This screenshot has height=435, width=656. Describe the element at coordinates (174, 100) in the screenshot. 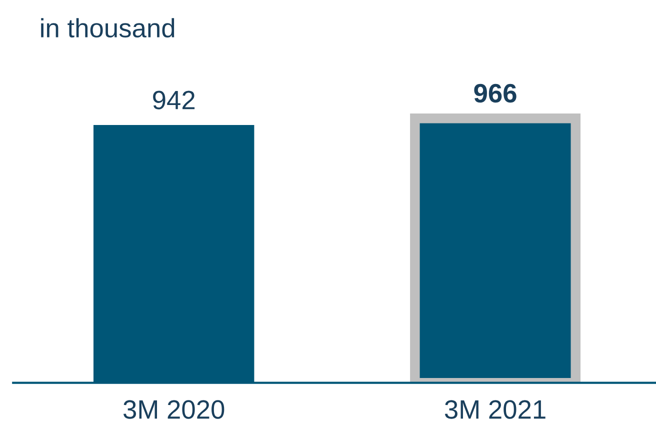

I see `data-label: 942` at that location.